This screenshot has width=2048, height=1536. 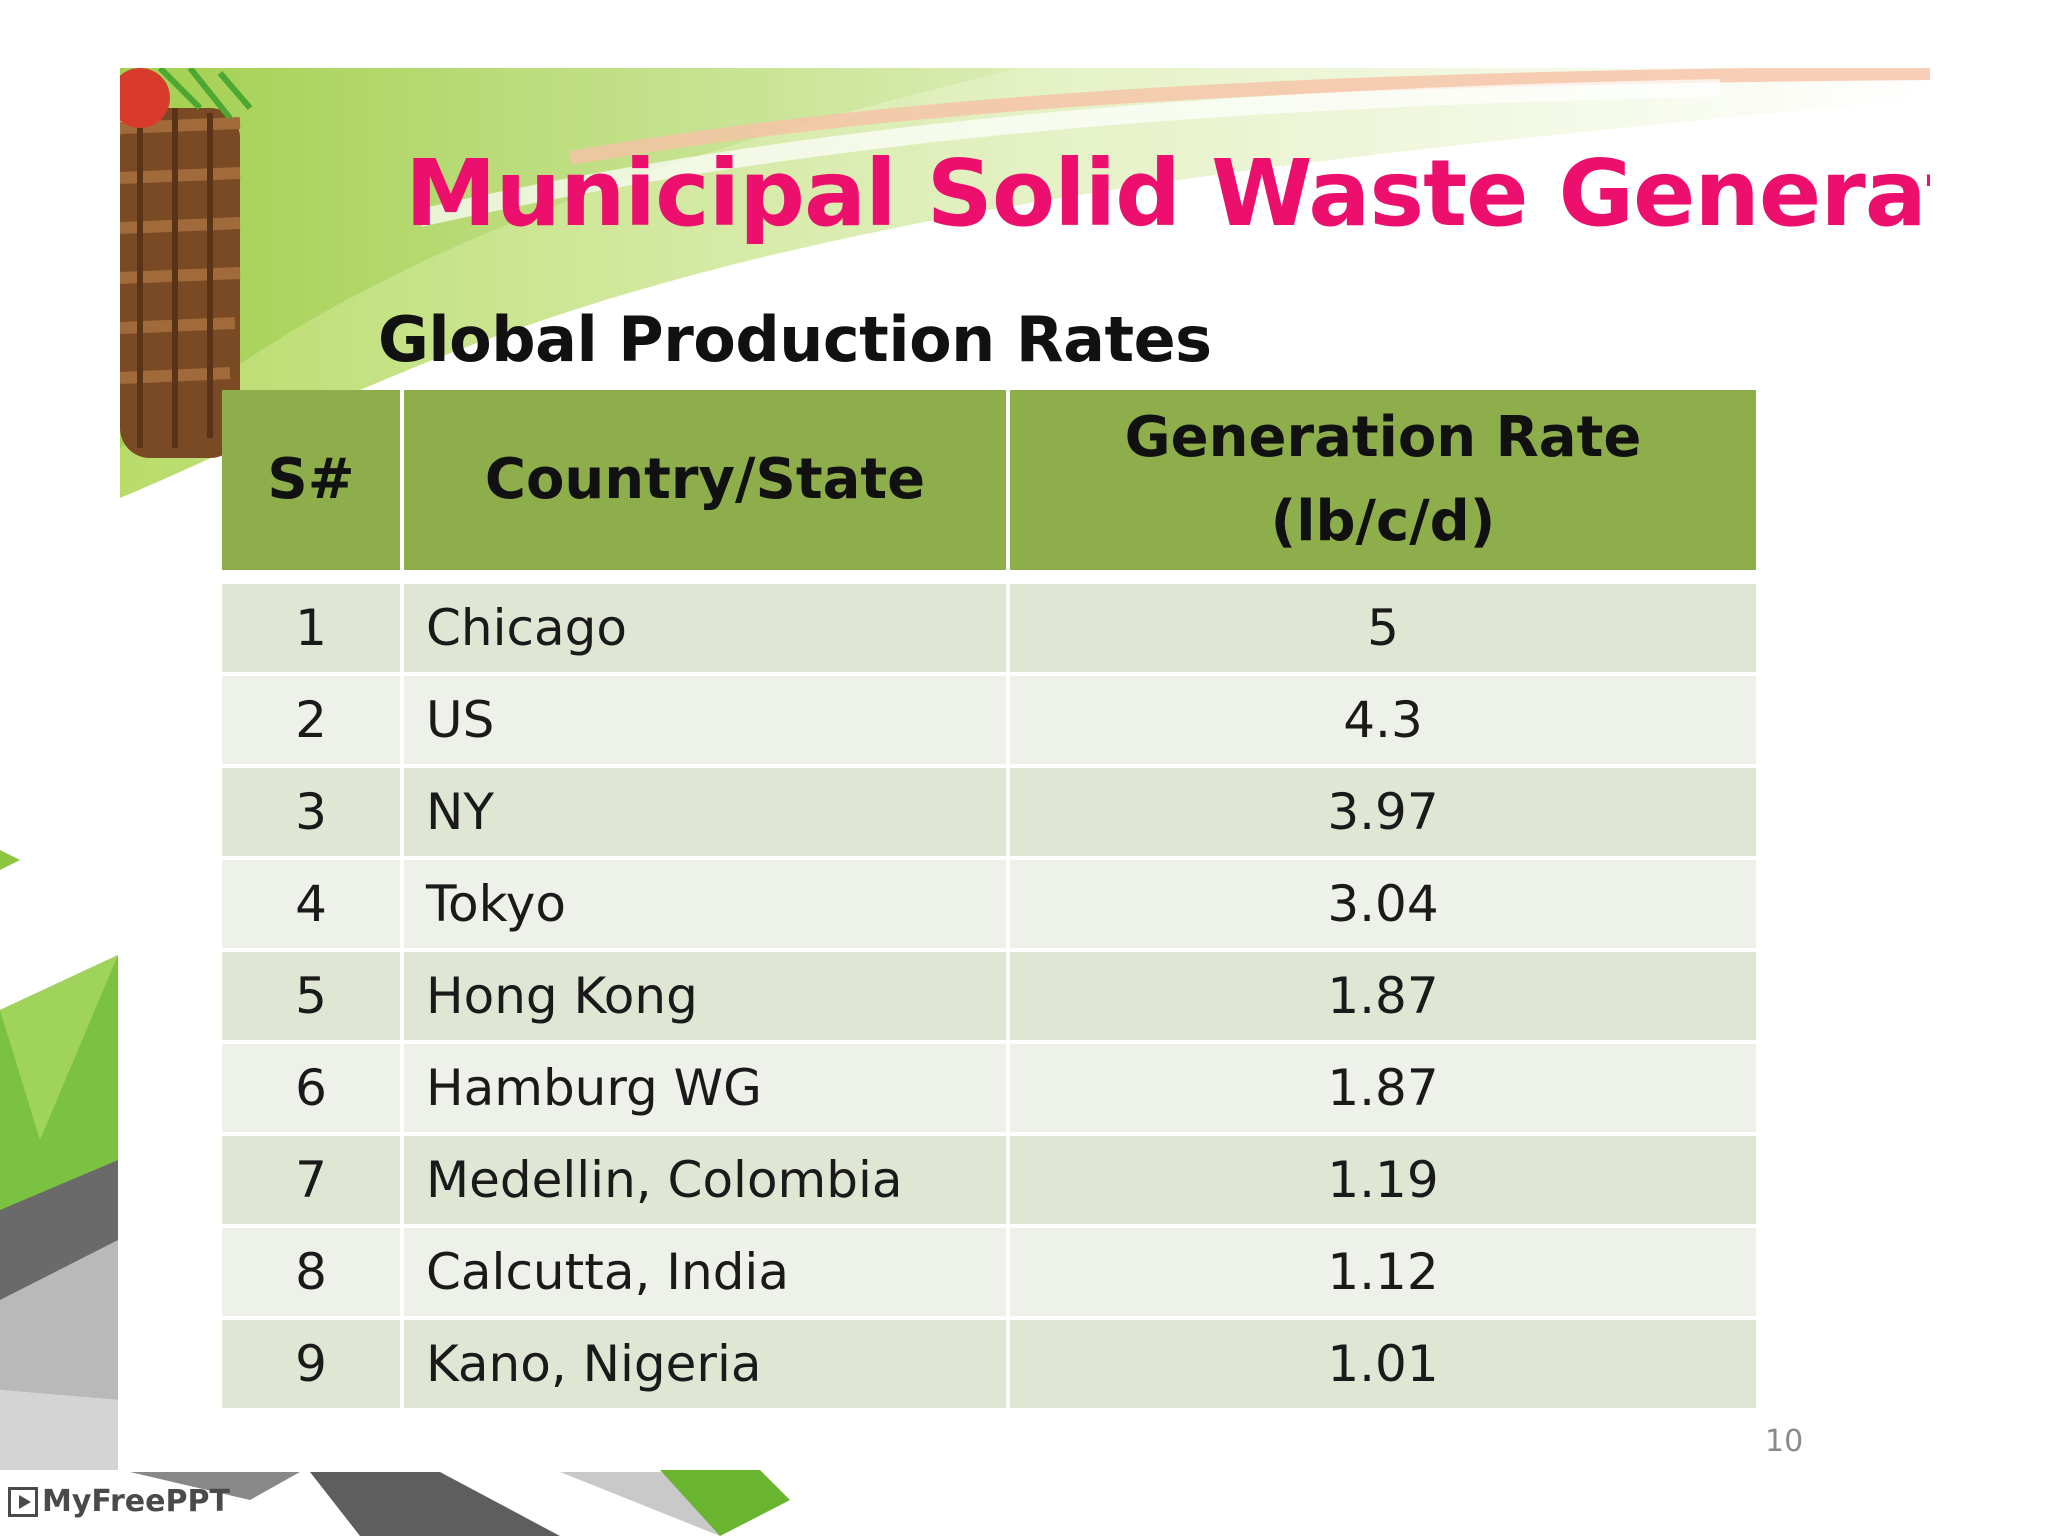 What do you see at coordinates (1383, 904) in the screenshot?
I see `row-rate: 3.04` at bounding box center [1383, 904].